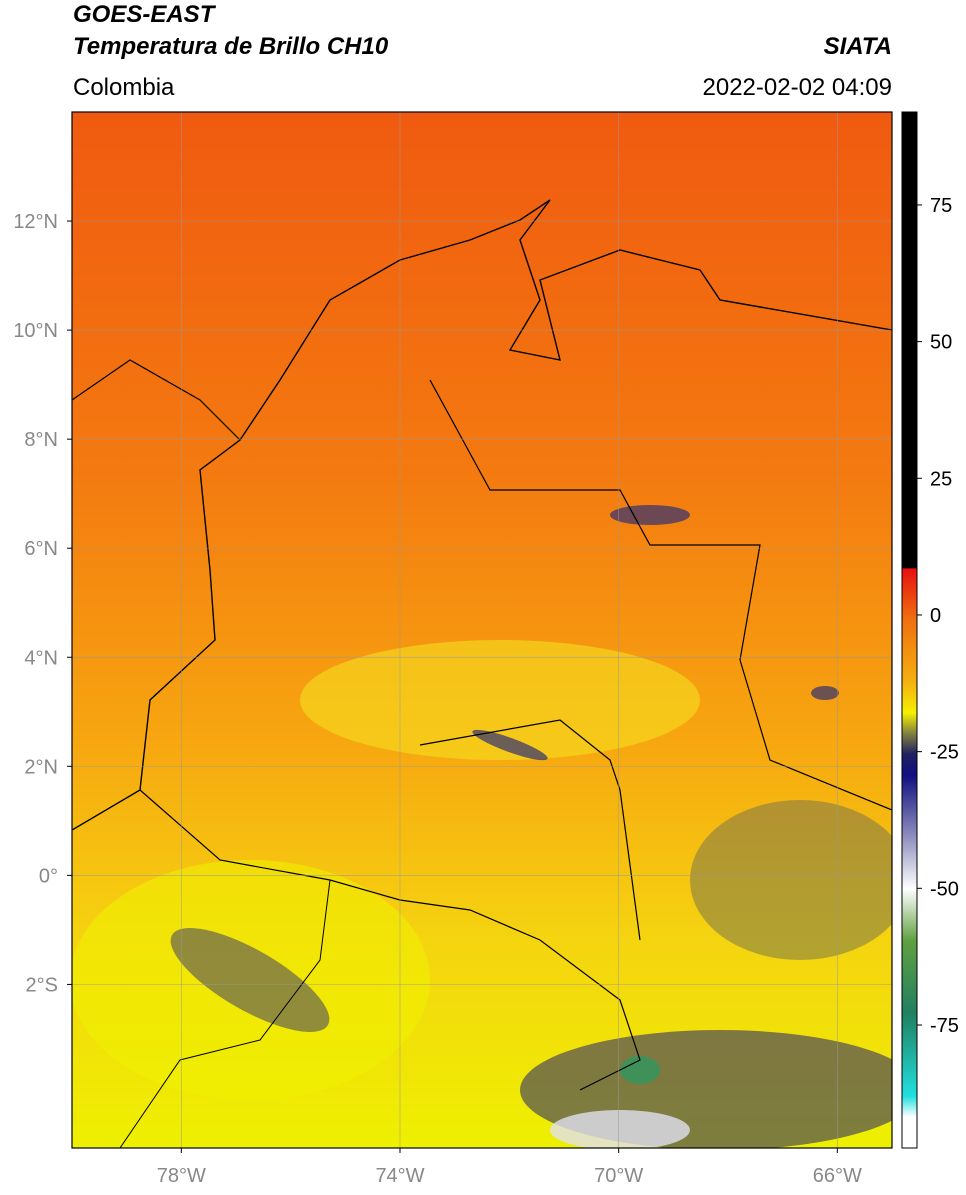  What do you see at coordinates (618, 1176) in the screenshot?
I see `lon-tick-label: 70°W` at bounding box center [618, 1176].